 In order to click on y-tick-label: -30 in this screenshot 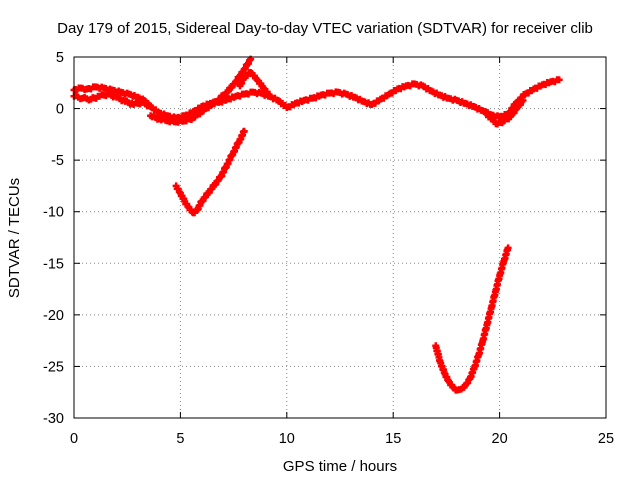, I will do `click(53, 419)`.